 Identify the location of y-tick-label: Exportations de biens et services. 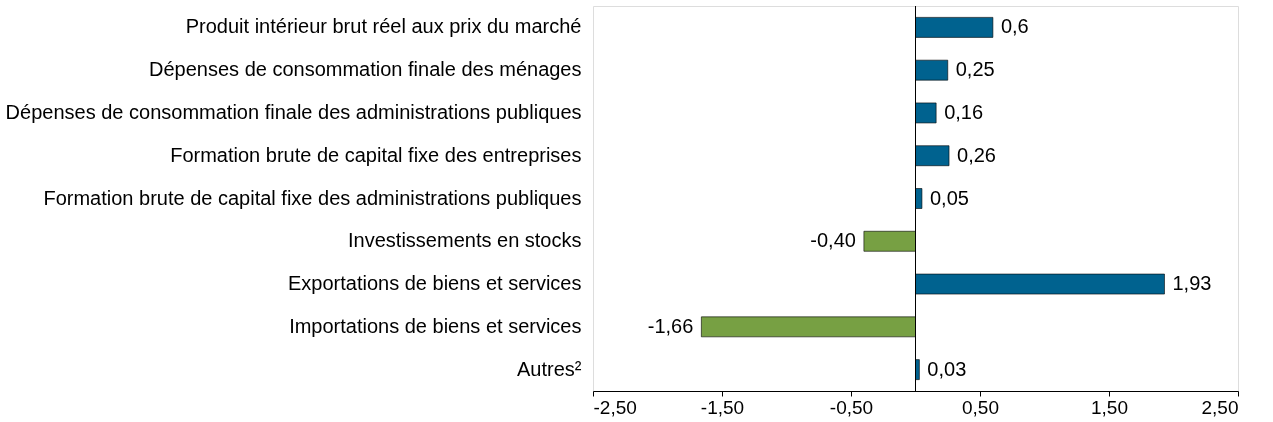
(435, 283).